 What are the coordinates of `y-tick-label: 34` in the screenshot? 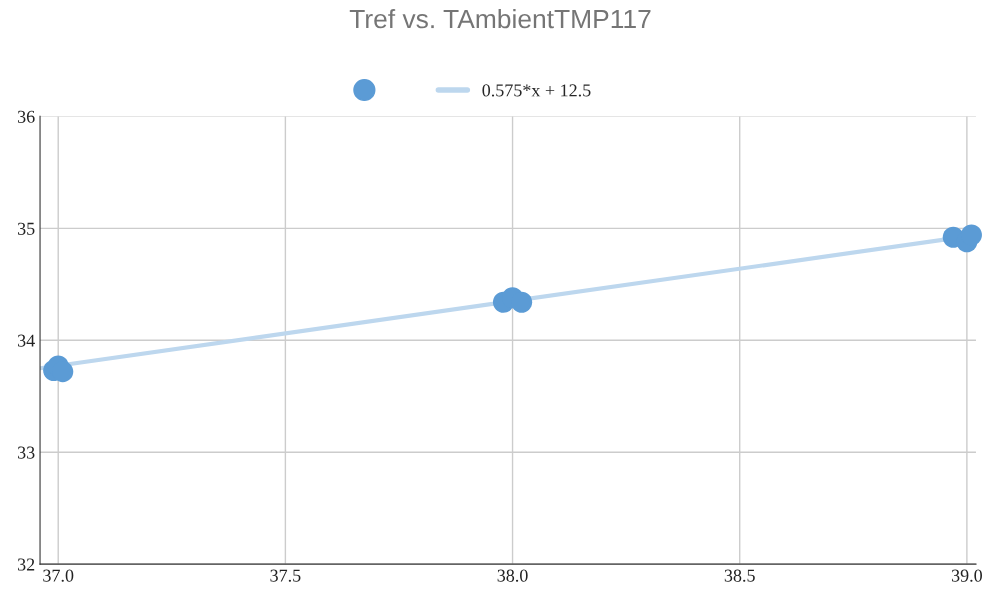 It's located at (26, 340).